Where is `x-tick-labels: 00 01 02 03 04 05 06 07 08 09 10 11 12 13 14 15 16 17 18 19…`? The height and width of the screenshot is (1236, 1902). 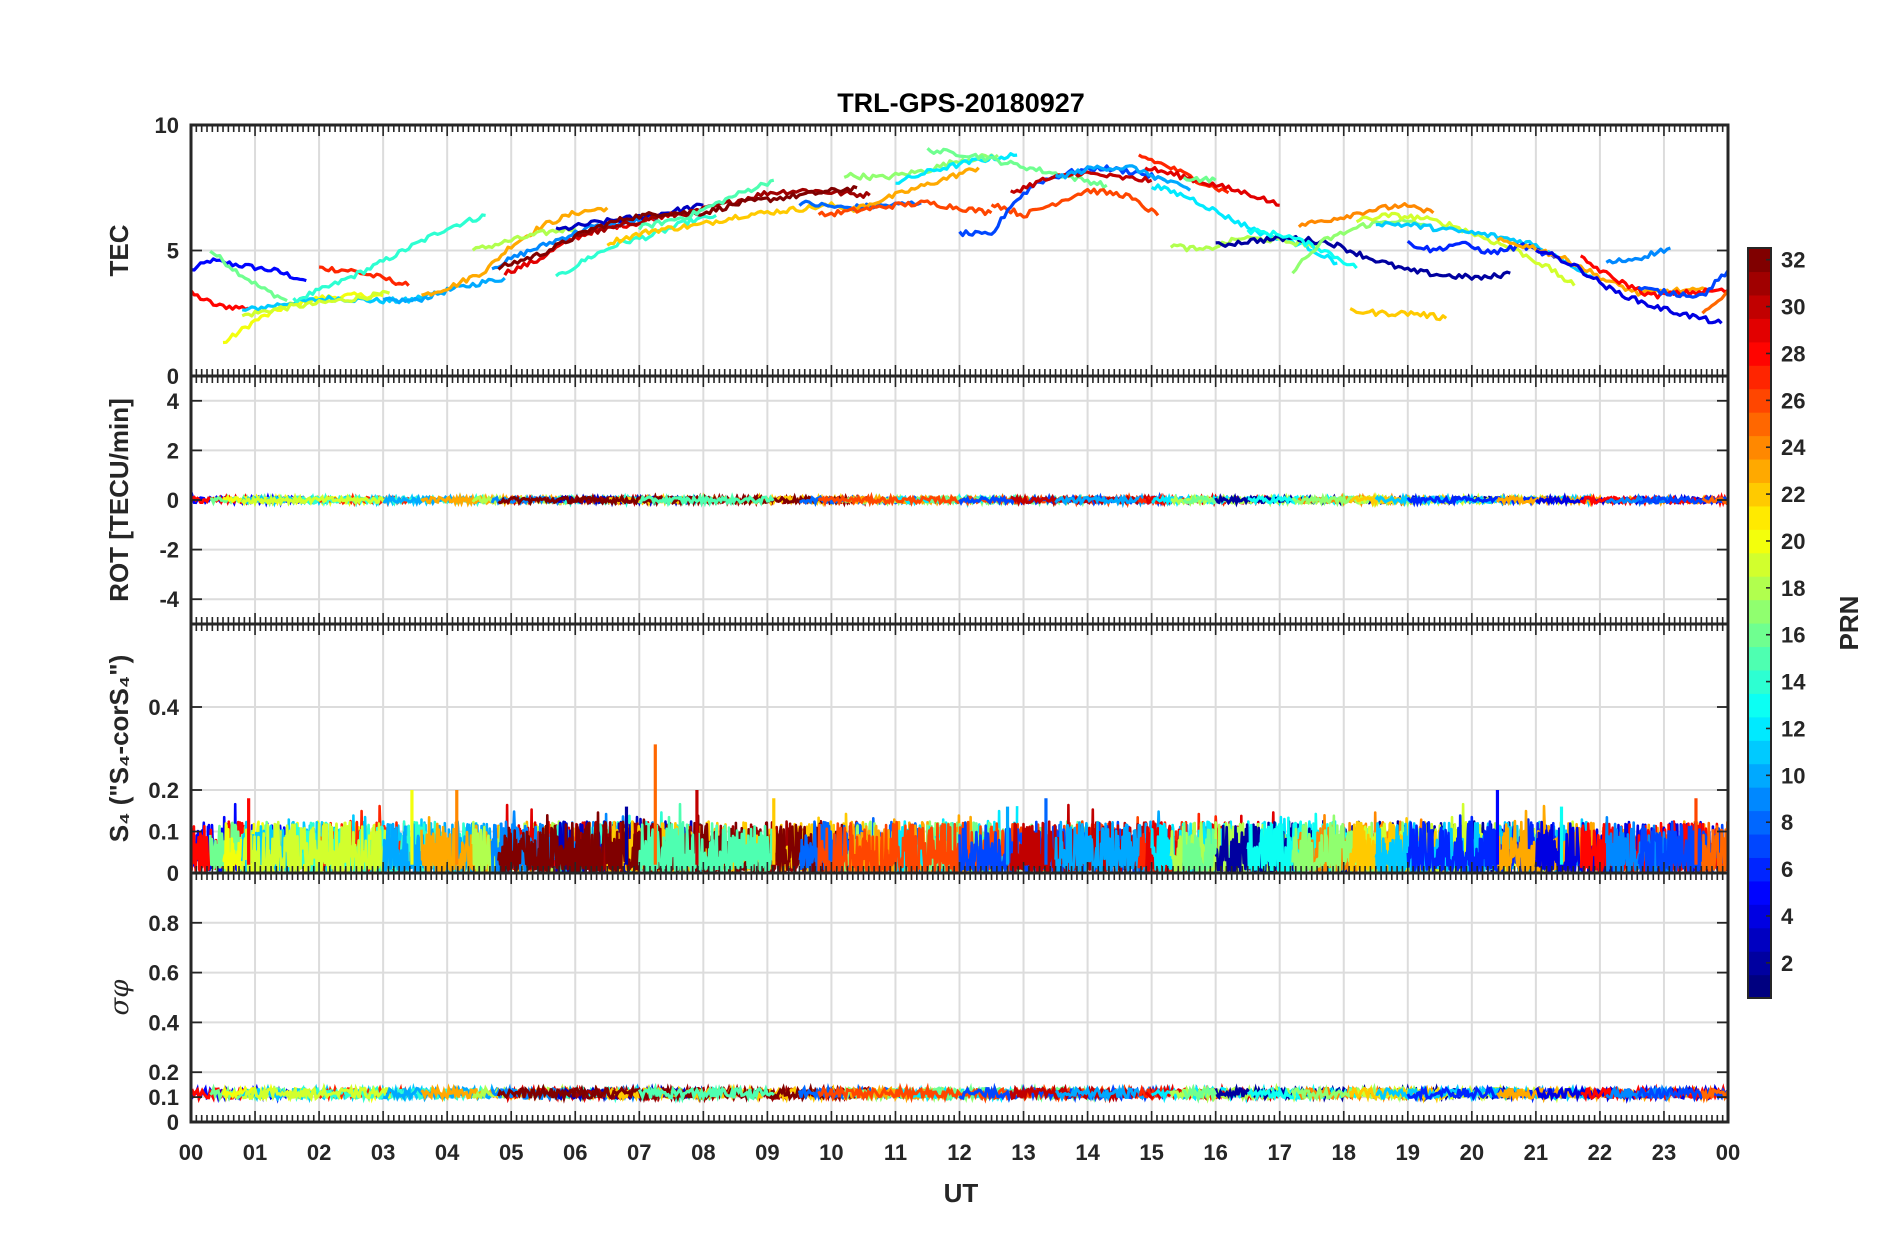
x-tick-labels: 00 01 02 03 04 05 06 07 08 09 10 11 12 13 14 15 16 17 18 19… is located at coordinates (959, 1152).